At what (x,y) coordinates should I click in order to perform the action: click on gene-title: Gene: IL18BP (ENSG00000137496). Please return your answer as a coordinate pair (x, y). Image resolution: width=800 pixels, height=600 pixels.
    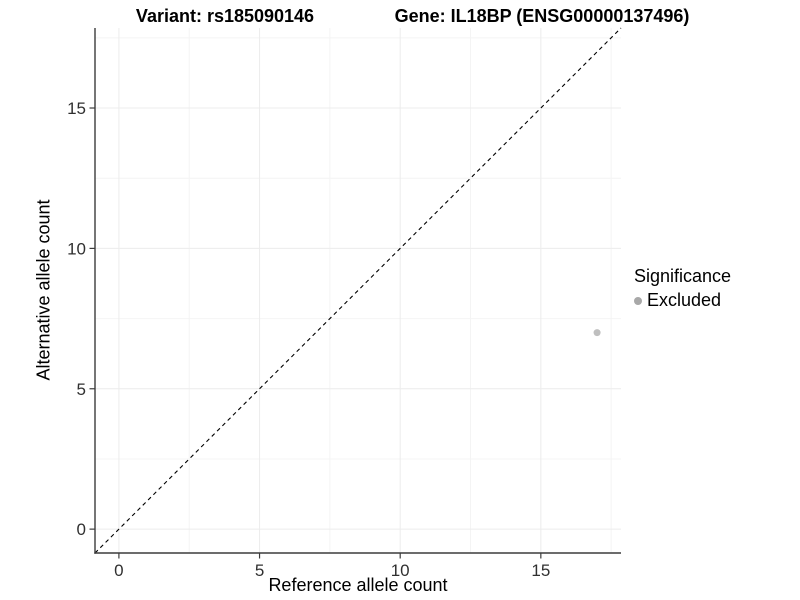
    Looking at the image, I should click on (542, 16).